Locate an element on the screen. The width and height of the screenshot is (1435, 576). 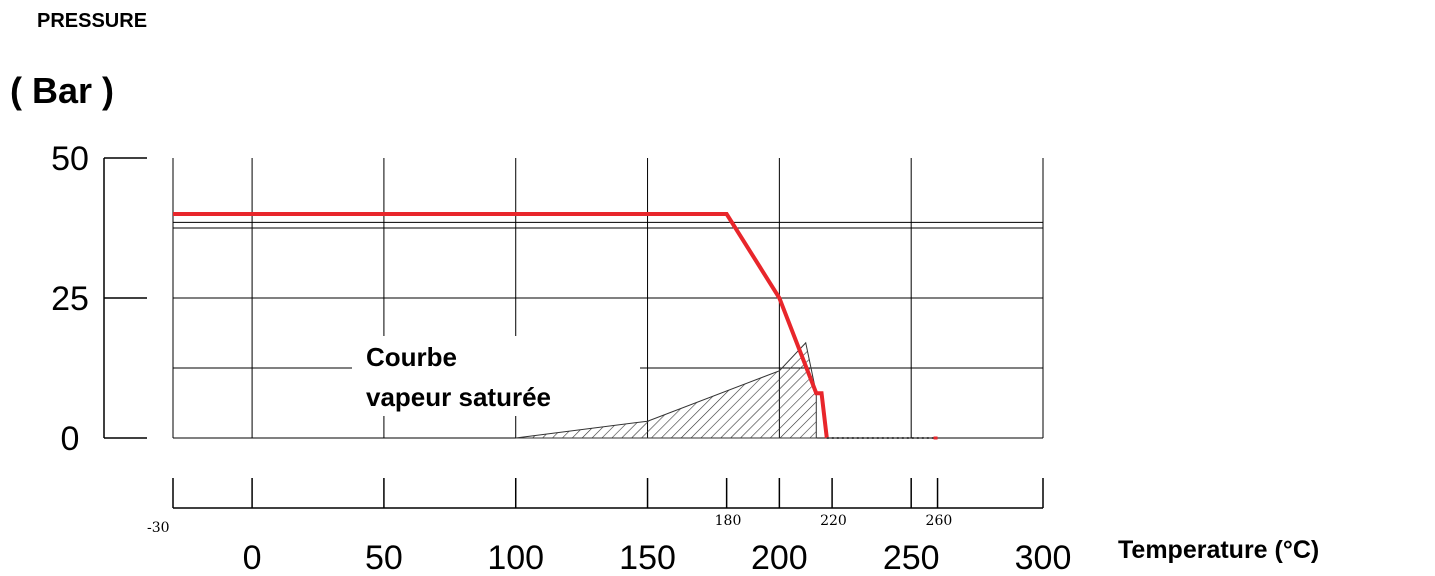
shaded-area is located at coordinates (666, 390).